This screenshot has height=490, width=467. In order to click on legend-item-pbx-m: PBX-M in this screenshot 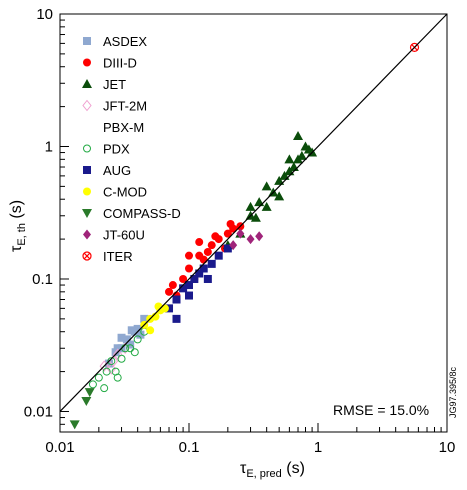, I will do `click(123, 127)`.